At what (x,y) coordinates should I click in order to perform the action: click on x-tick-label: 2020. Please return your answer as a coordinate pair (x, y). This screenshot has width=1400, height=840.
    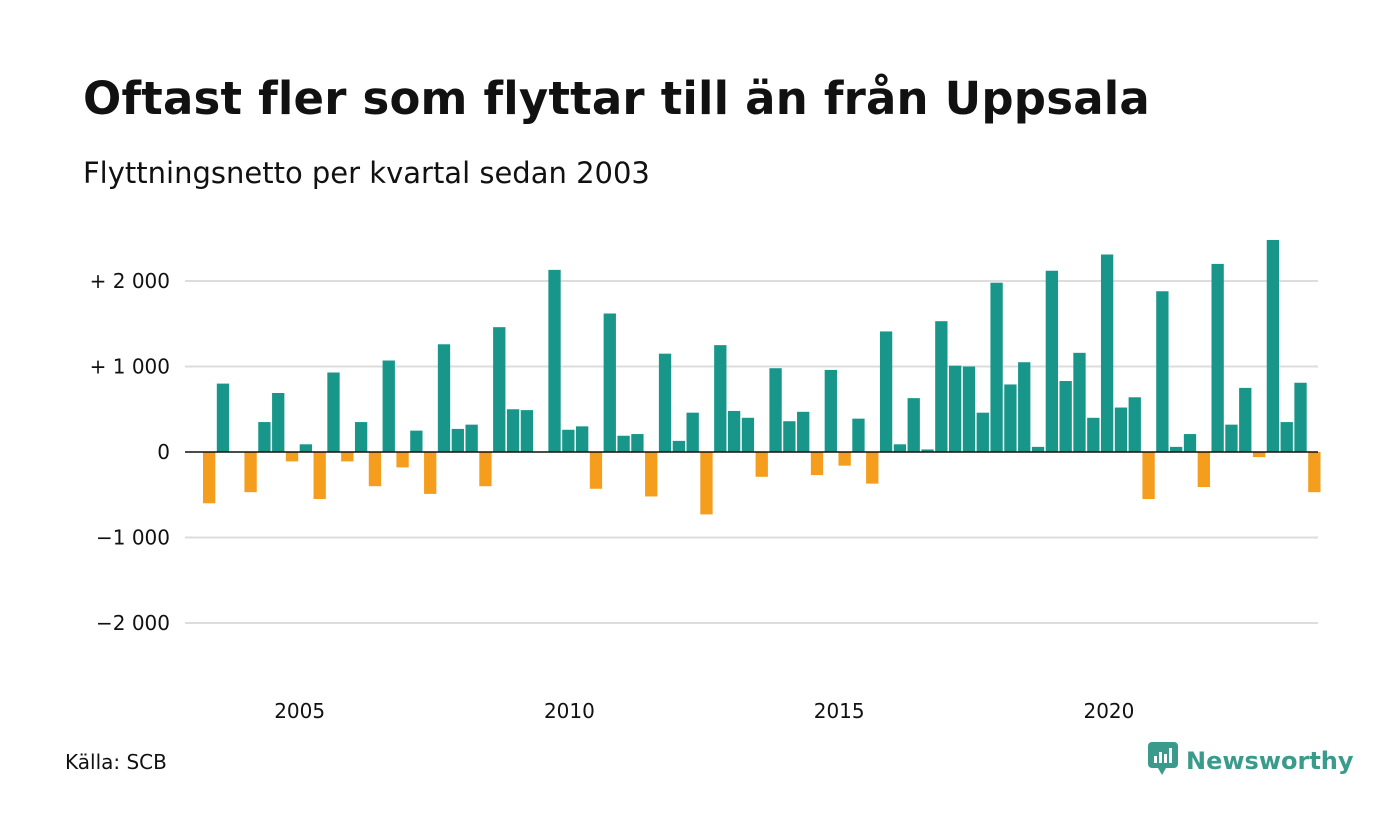
    Looking at the image, I should click on (1108, 711).